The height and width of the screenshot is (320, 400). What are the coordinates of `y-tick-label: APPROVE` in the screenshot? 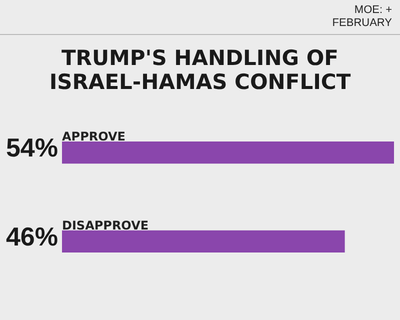 It's located at (94, 137).